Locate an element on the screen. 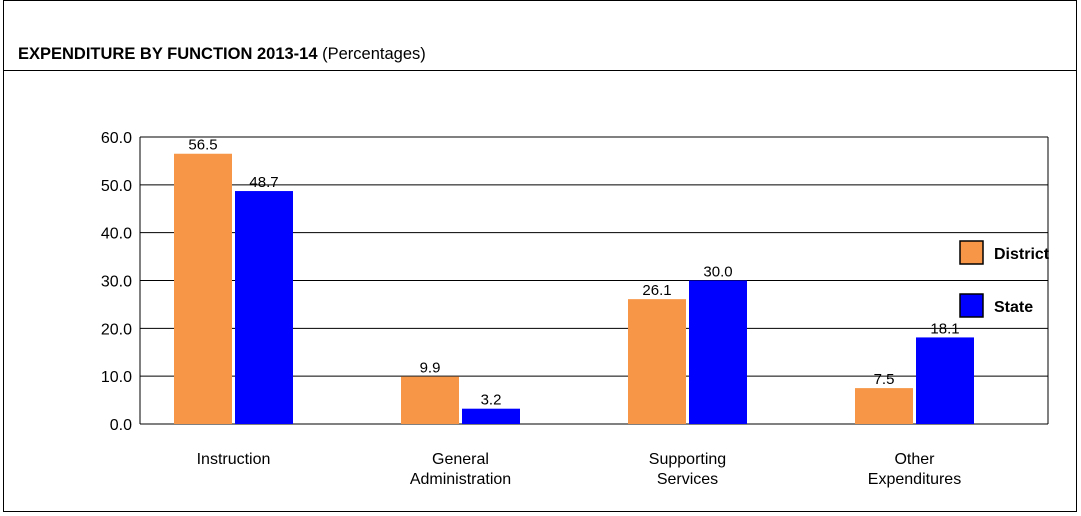 This screenshot has width=1081, height=516. x-tick-label: Other is located at coordinates (914, 459).